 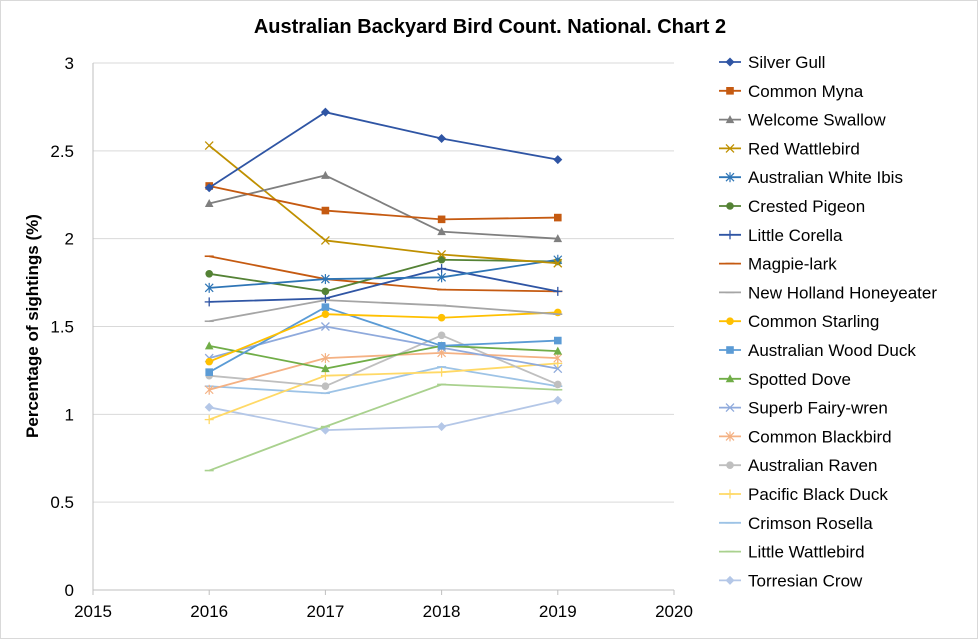 I want to click on series-common-starling, so click(x=383, y=337).